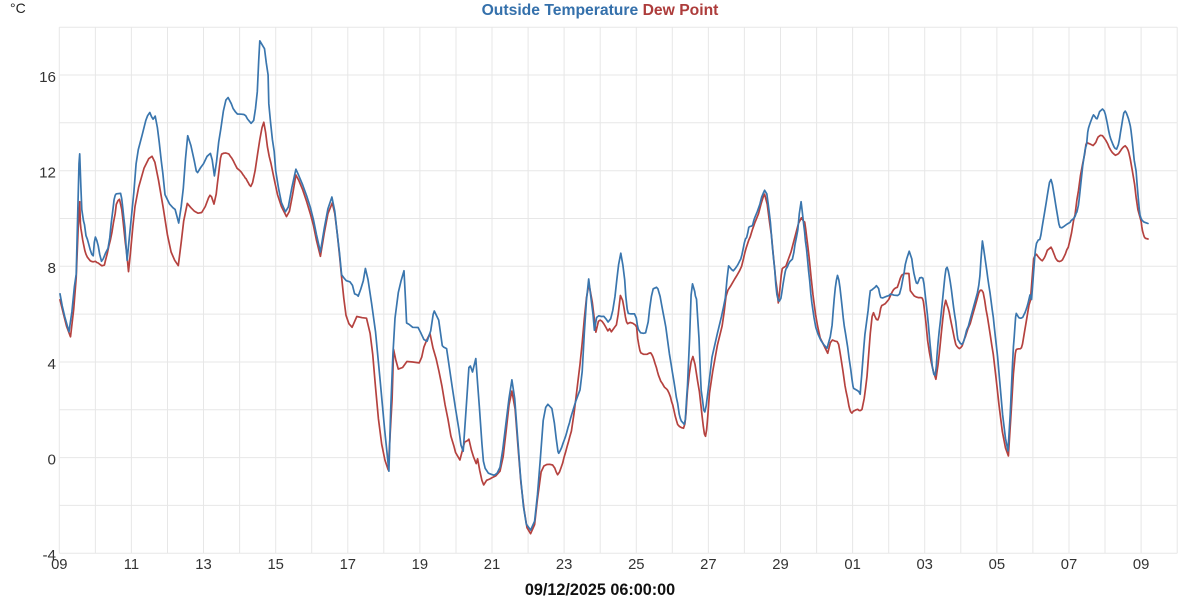 The width and height of the screenshot is (1200, 600). What do you see at coordinates (636, 565) in the screenshot?
I see `svg-text: 25` at bounding box center [636, 565].